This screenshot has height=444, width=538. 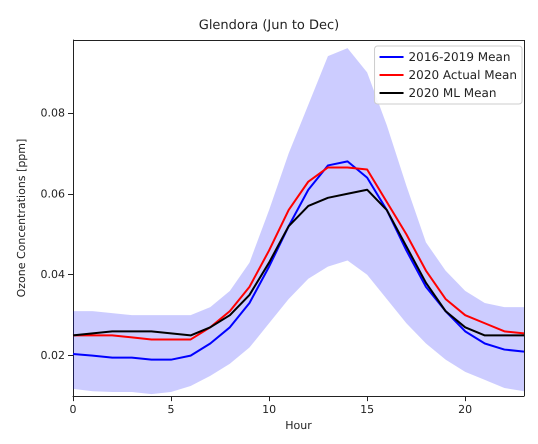 I want to click on y-tick-label: 0.06, so click(x=52, y=193).